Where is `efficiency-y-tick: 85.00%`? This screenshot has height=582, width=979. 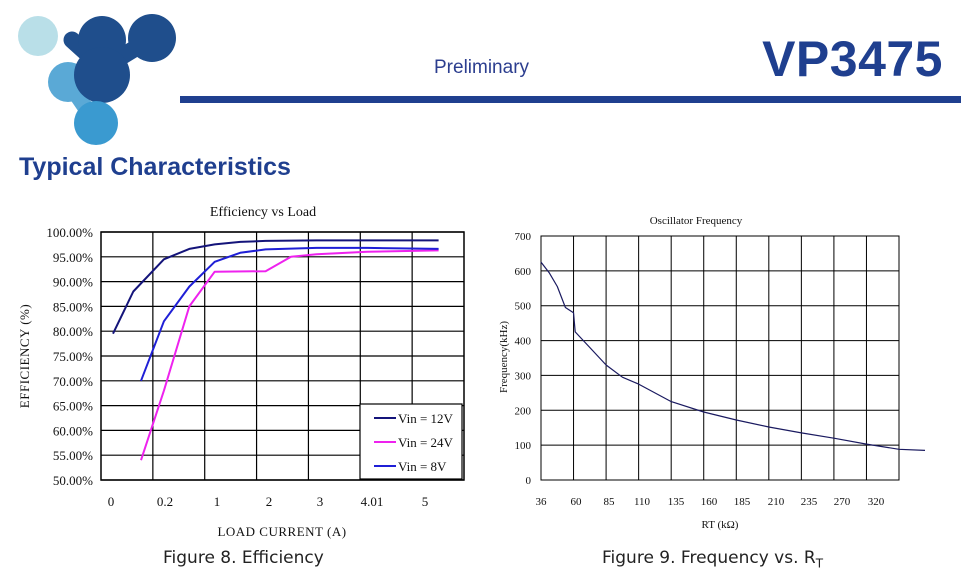
efficiency-y-tick: 85.00% is located at coordinates (73, 306).